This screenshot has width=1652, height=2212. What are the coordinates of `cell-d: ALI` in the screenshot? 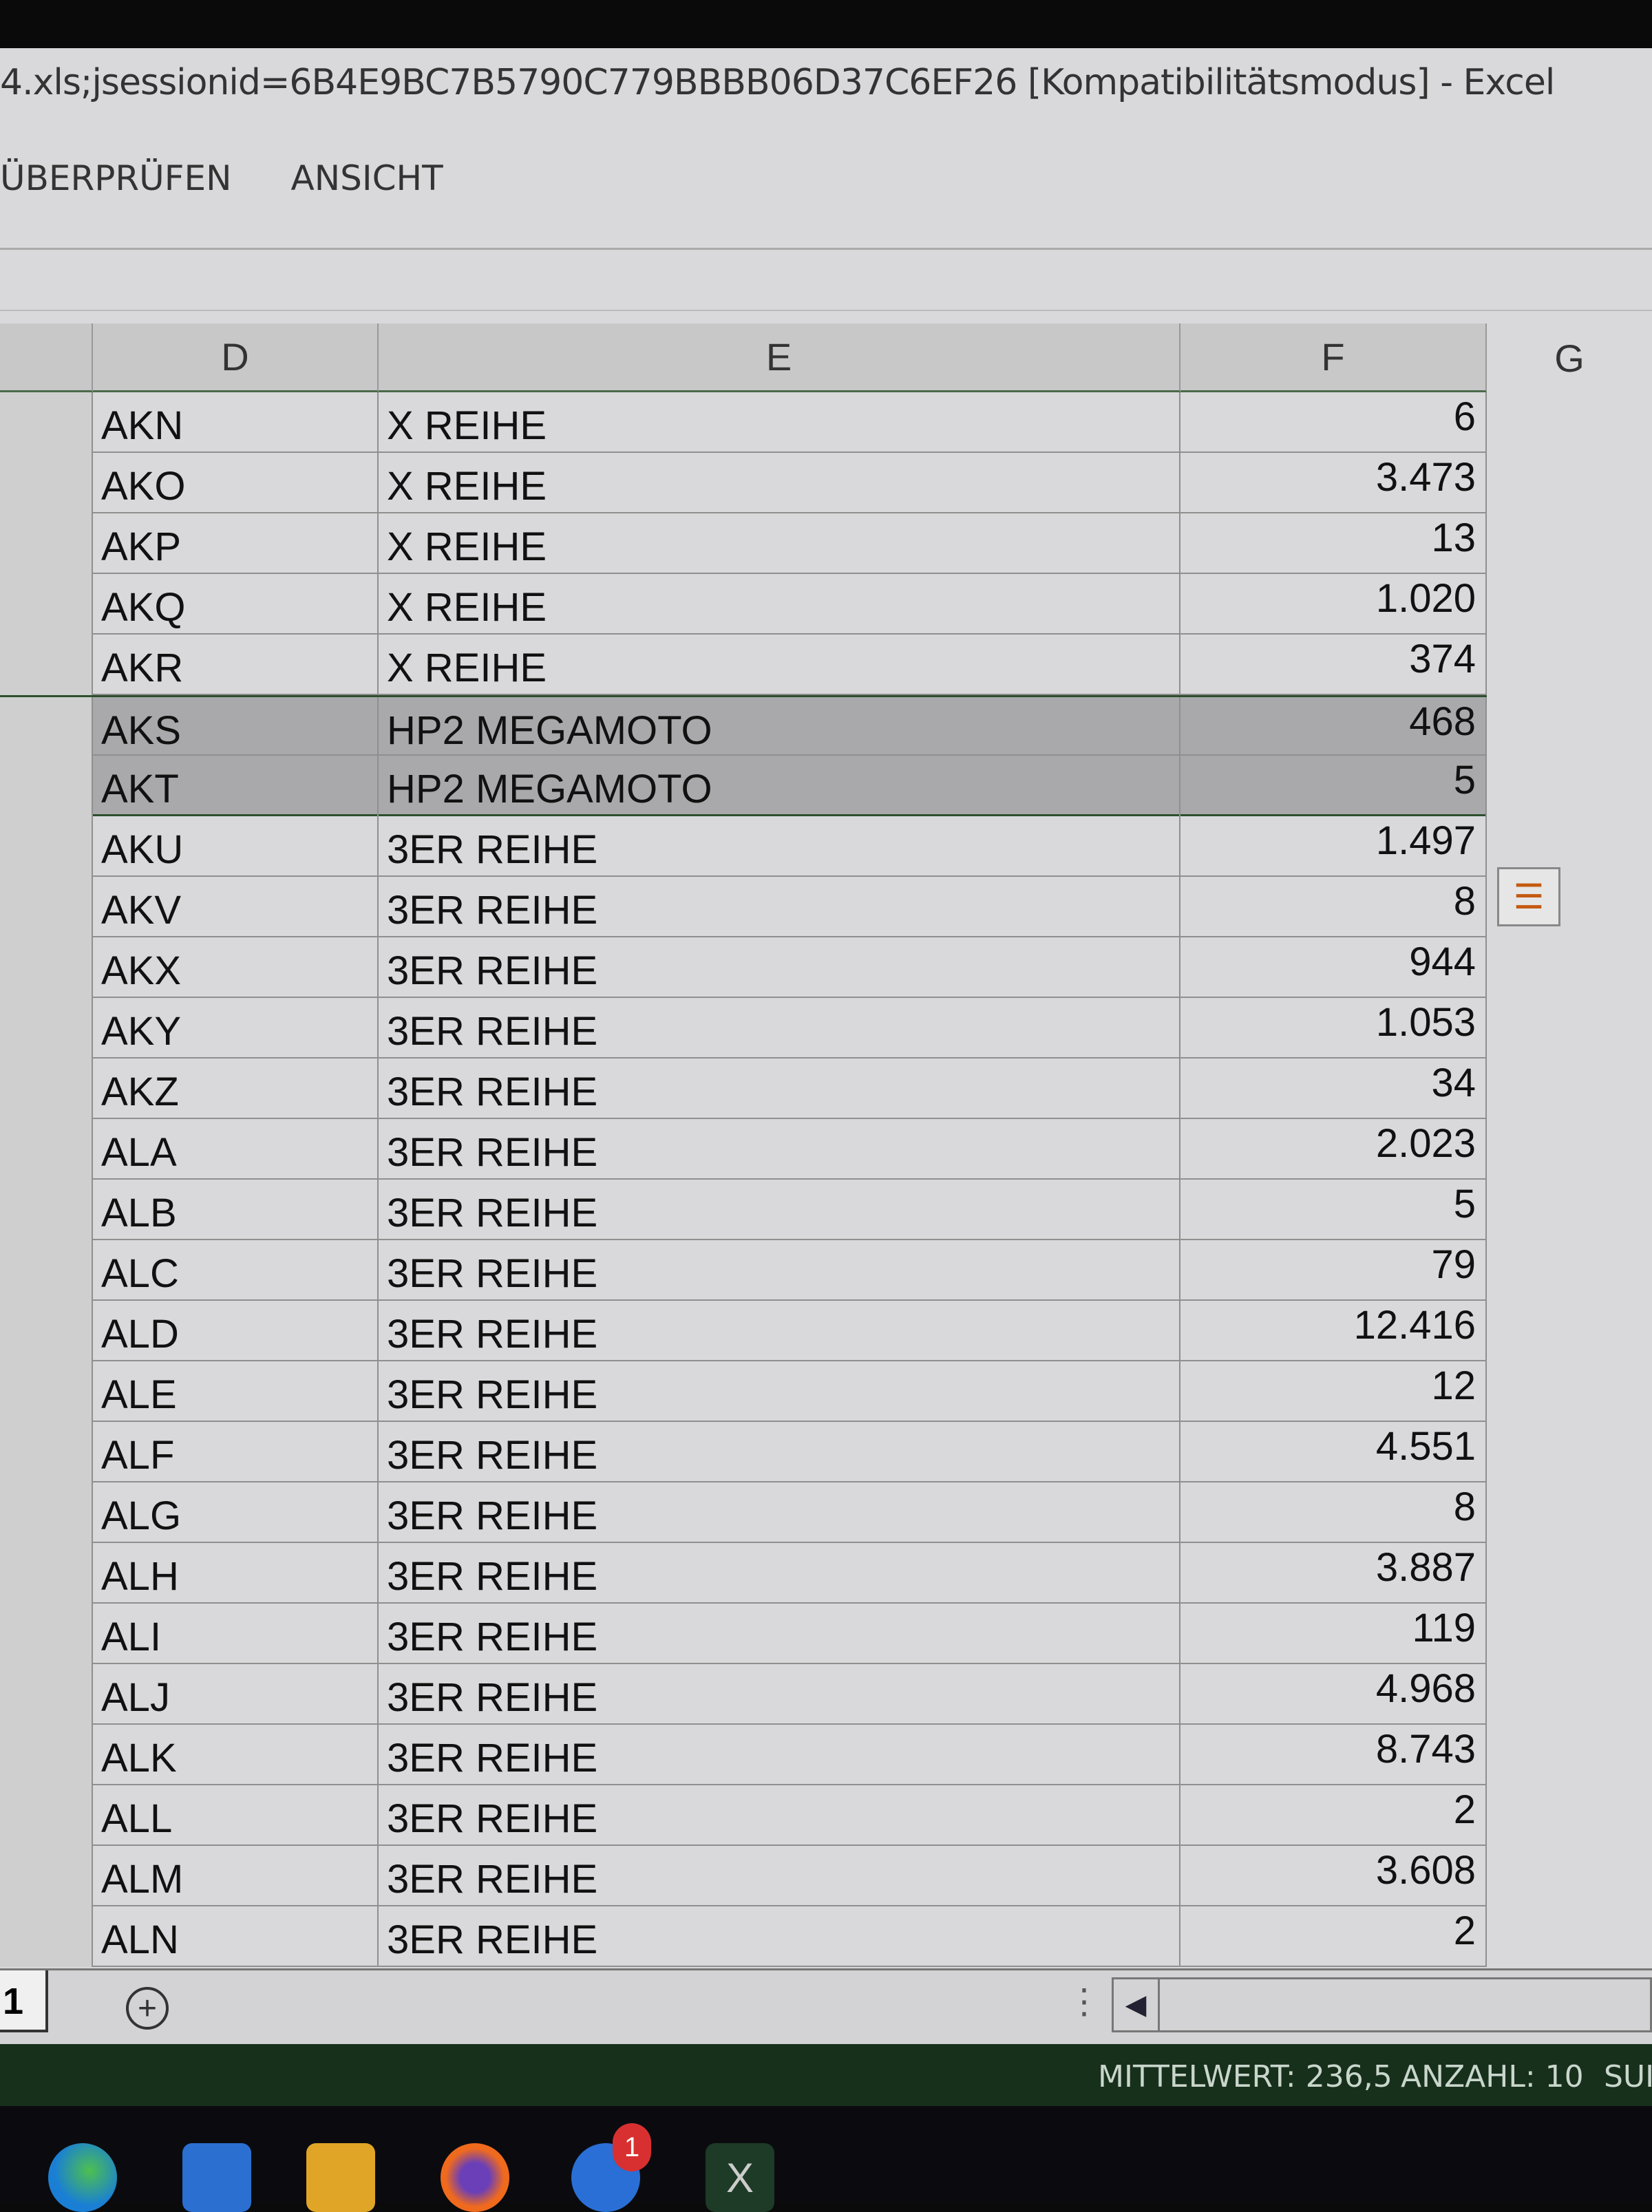 It's located at (236, 1634).